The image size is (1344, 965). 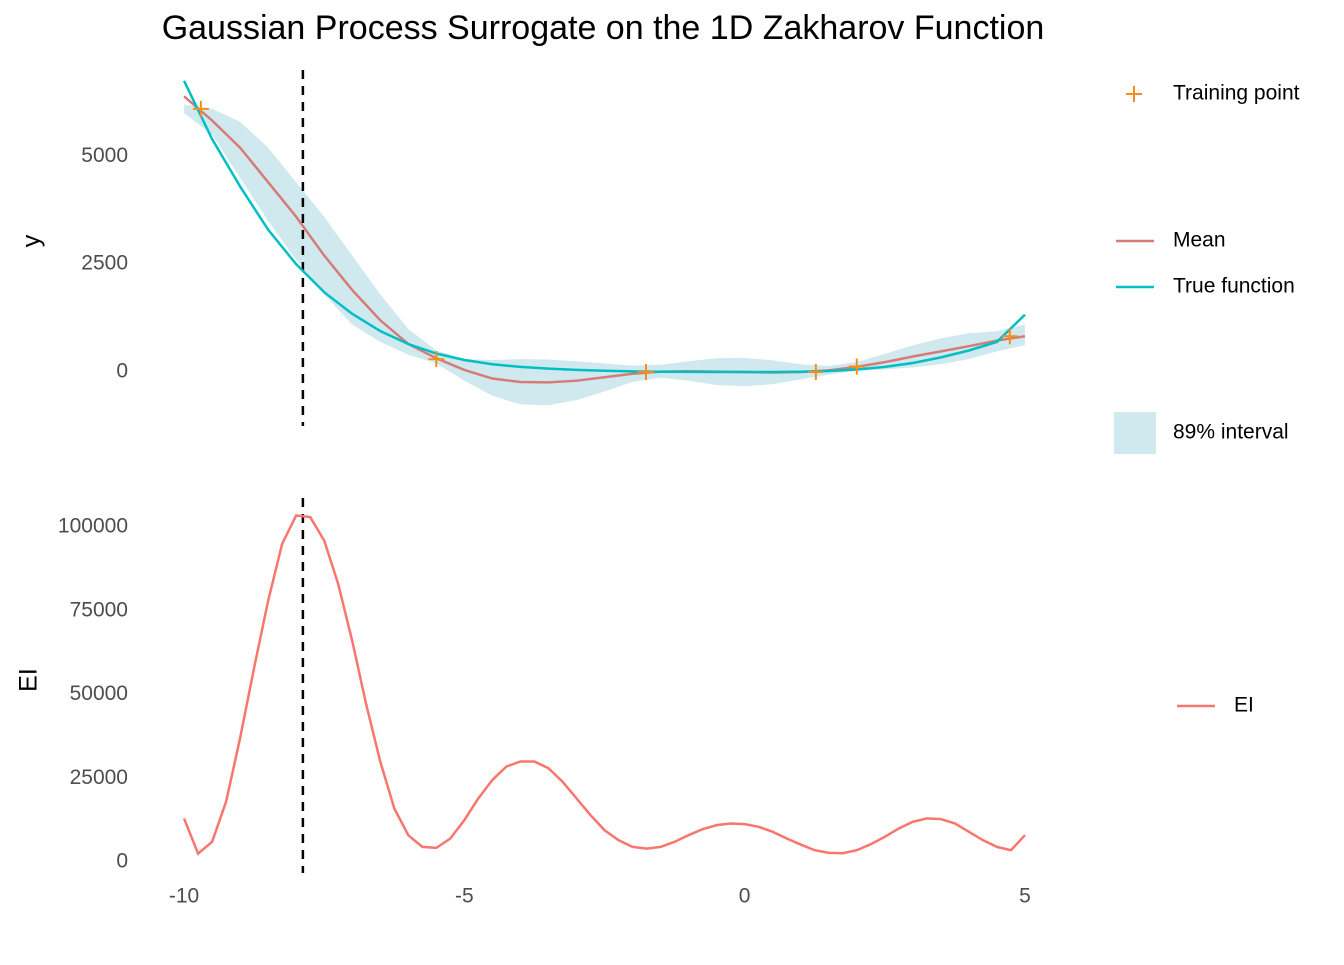 I want to click on y-tick-label: 25000, so click(x=99, y=777).